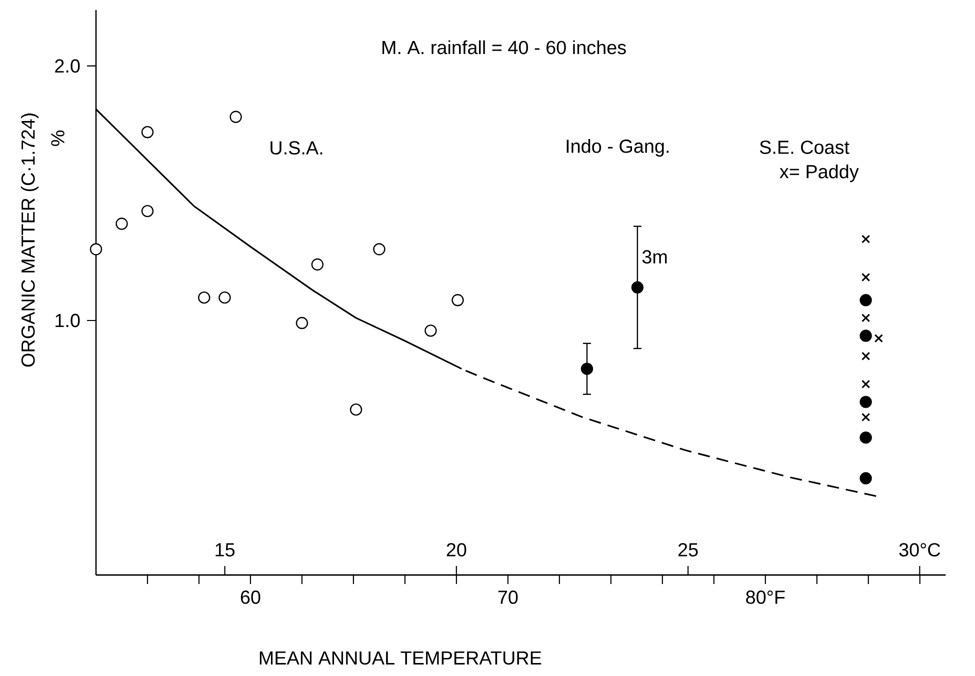 The image size is (975, 676). What do you see at coordinates (617, 148) in the screenshot?
I see `annotation: Indo - Gang.` at bounding box center [617, 148].